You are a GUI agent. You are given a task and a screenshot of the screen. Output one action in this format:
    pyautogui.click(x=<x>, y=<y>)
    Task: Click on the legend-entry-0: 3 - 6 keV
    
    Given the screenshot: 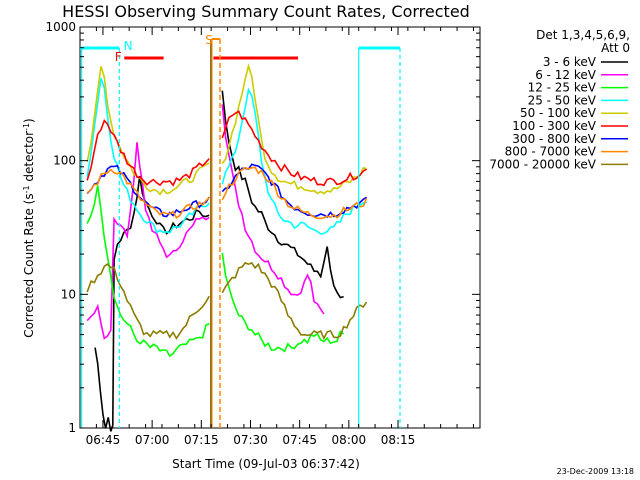 What is the action you would take?
    pyautogui.click(x=570, y=62)
    